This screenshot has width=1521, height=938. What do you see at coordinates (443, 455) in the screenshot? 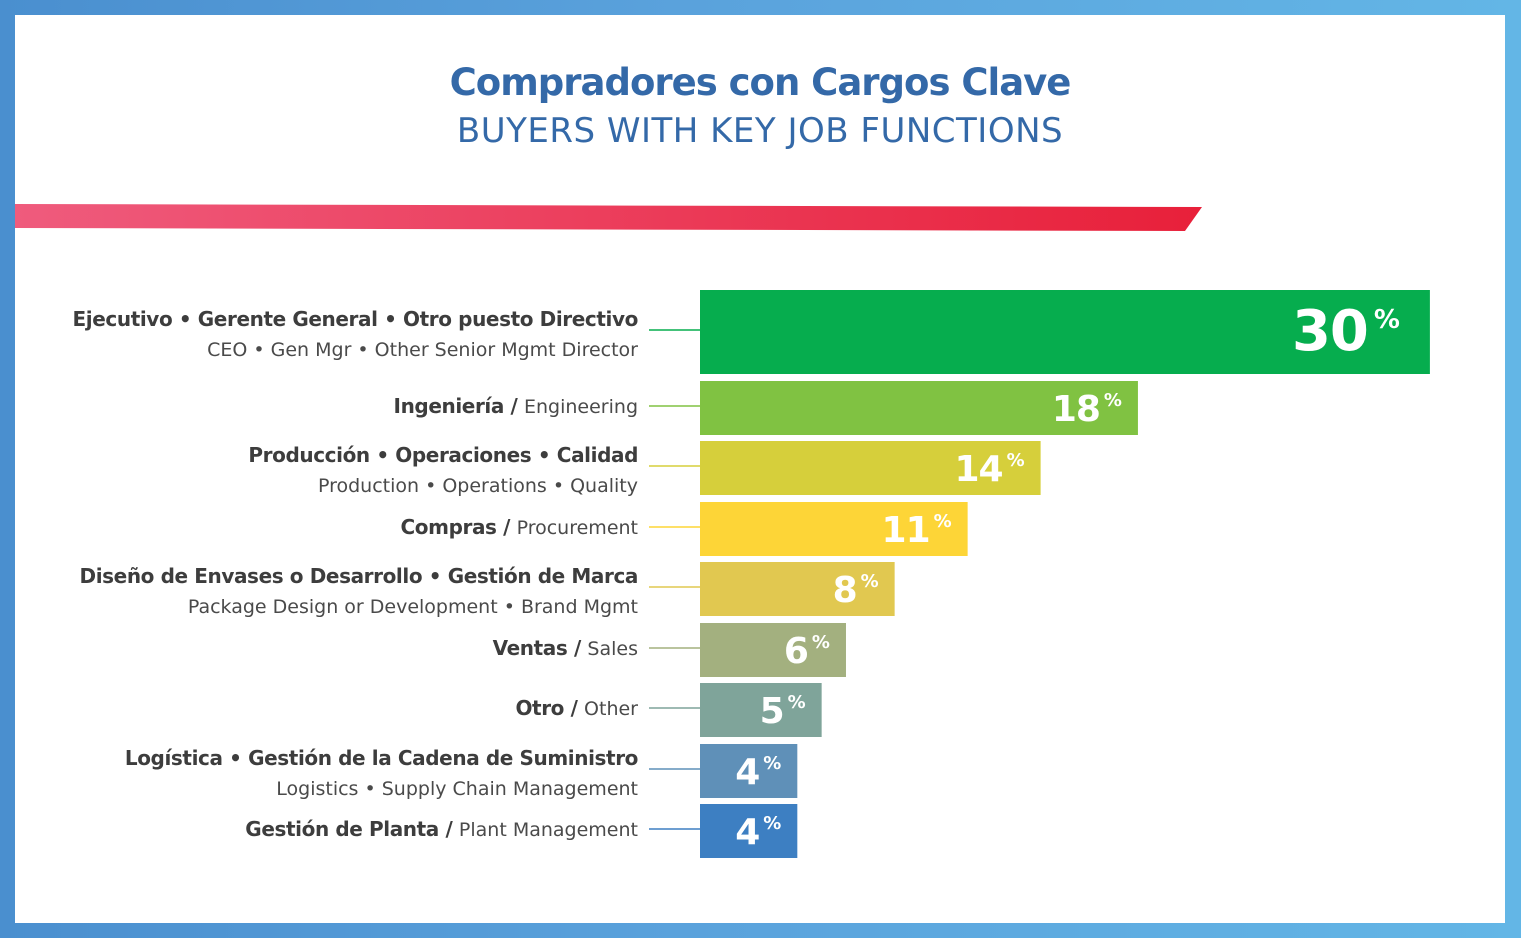
I see `category-label-es-2: Producción • Operaciones • Calidad` at bounding box center [443, 455].